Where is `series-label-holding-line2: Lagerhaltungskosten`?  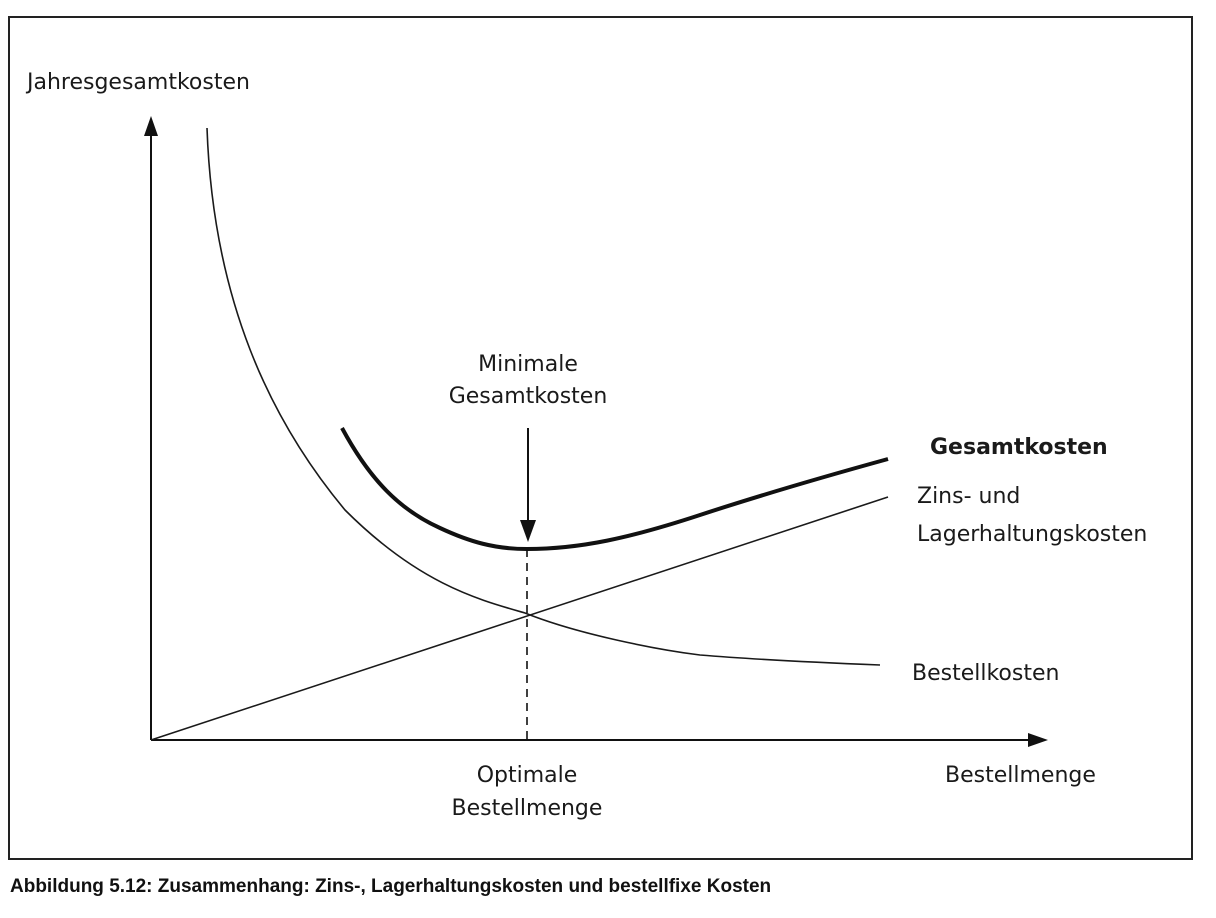
series-label-holding-line2: Lagerhaltungskosten is located at coordinates (1032, 534).